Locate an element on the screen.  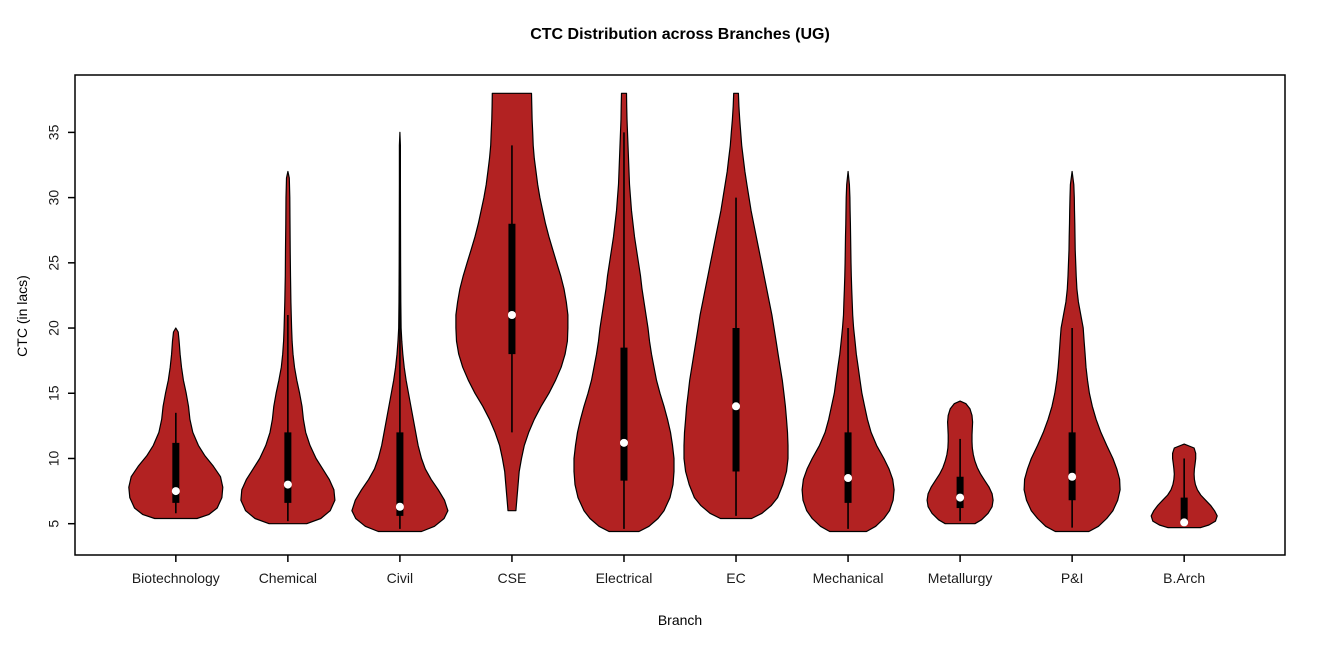
x-tick-label: P&I is located at coordinates (1072, 578).